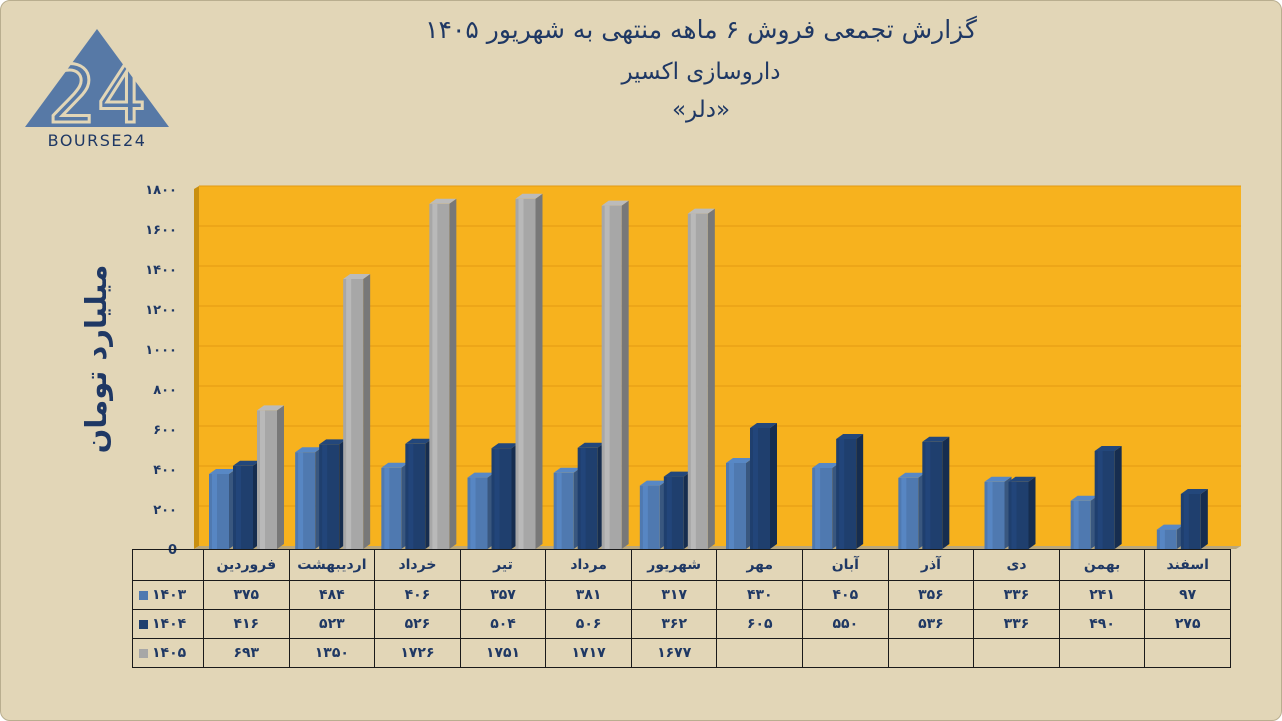 This screenshot has height=721, width=1282. What do you see at coordinates (196, 367) in the screenshot?
I see `plot-side-wall` at bounding box center [196, 367].